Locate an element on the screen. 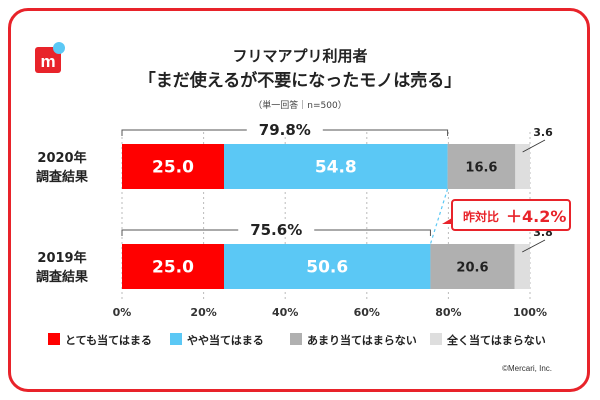 Image resolution: width=600 pixels, height=400 pixels. x-tick-label: 100% is located at coordinates (530, 312).